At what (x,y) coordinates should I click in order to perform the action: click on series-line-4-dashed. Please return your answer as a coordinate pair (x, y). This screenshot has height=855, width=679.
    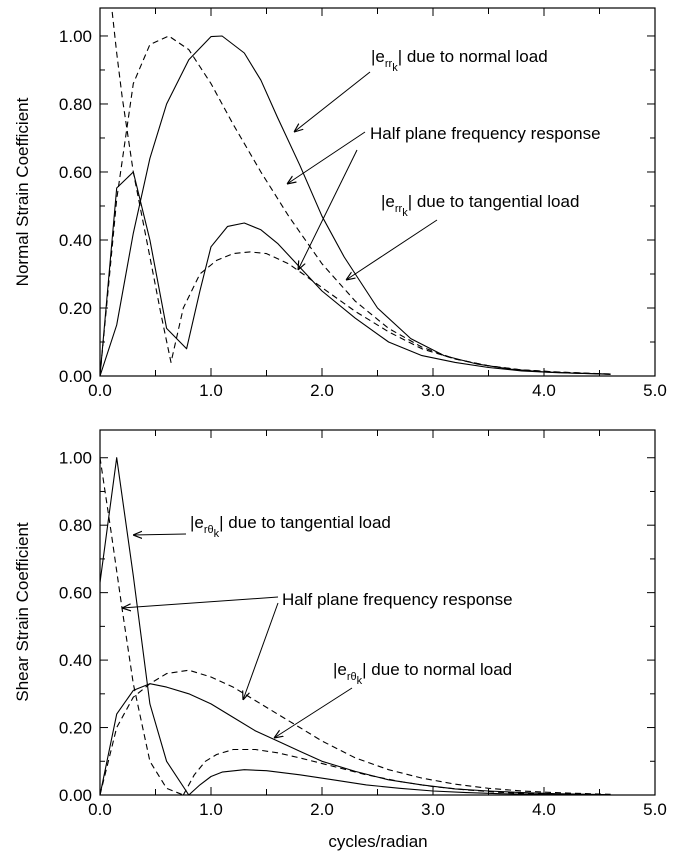
    Looking at the image, I should click on (355, 732).